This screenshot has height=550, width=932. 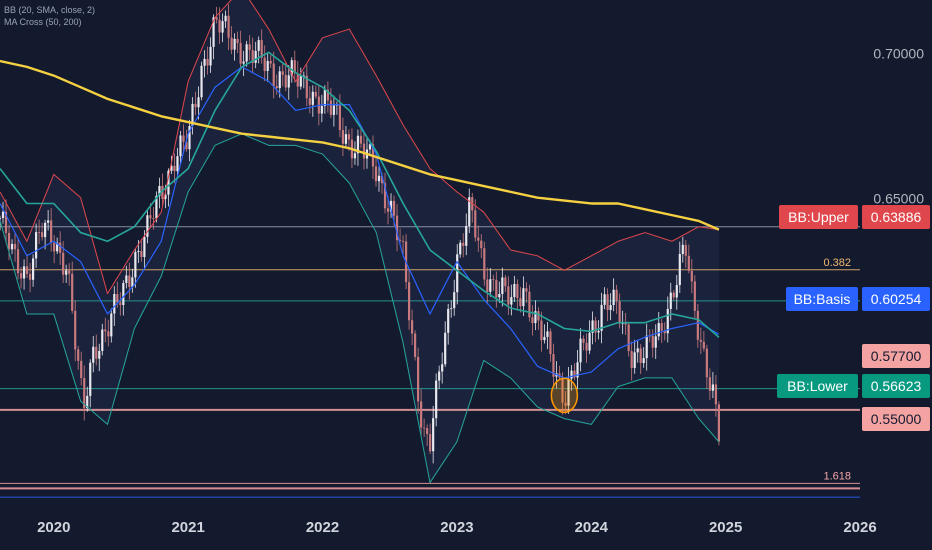 I want to click on x-tick-label: 2023, so click(x=456, y=527).